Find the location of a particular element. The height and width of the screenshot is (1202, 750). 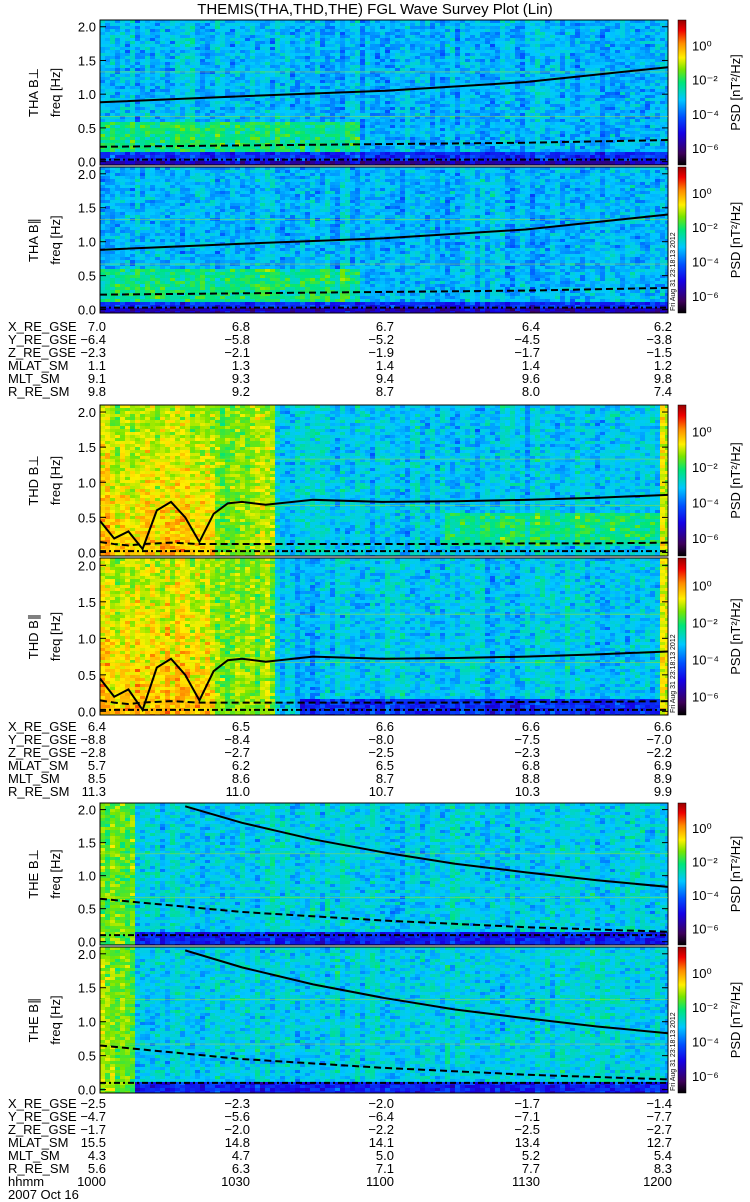

ephemeris-value: 5.2 is located at coordinates (530, 1155).